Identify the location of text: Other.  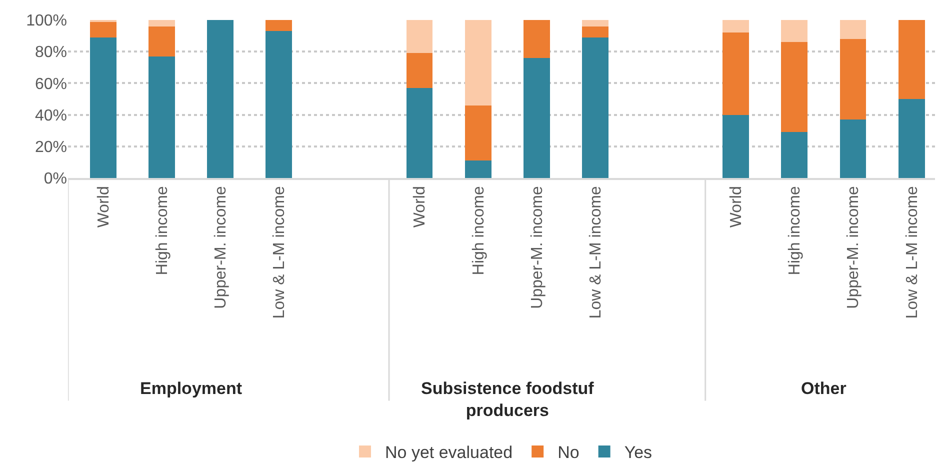
(824, 388).